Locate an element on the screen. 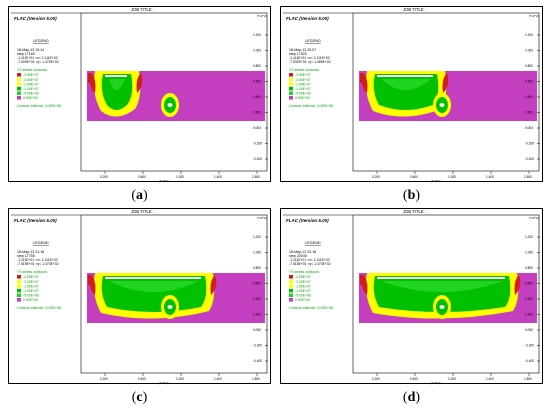 The width and height of the screenshot is (550, 410). legend-value: 0.00E+00 is located at coordinates (30, 98).